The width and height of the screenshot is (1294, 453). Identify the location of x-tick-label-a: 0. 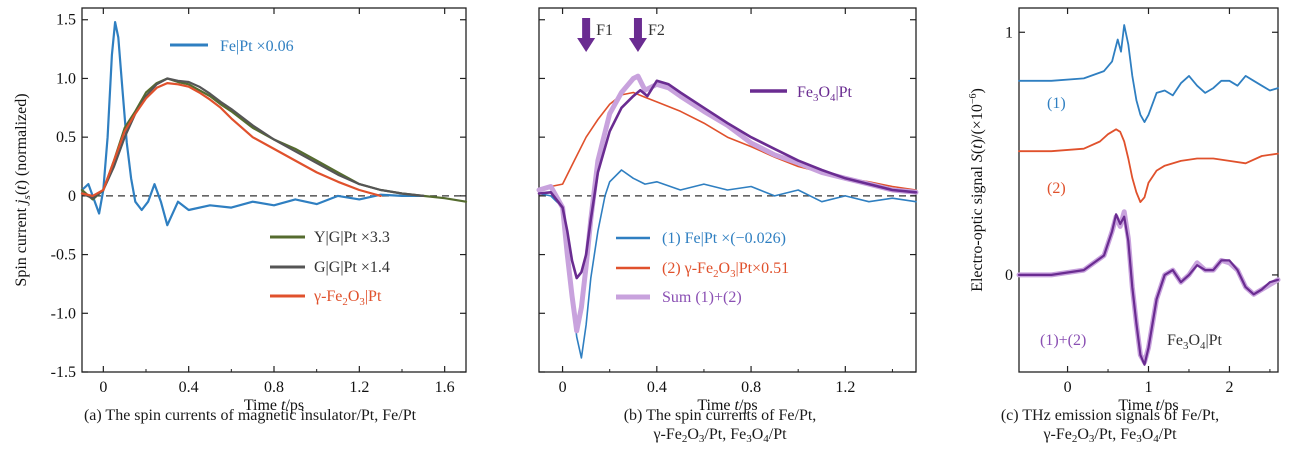
(103, 387).